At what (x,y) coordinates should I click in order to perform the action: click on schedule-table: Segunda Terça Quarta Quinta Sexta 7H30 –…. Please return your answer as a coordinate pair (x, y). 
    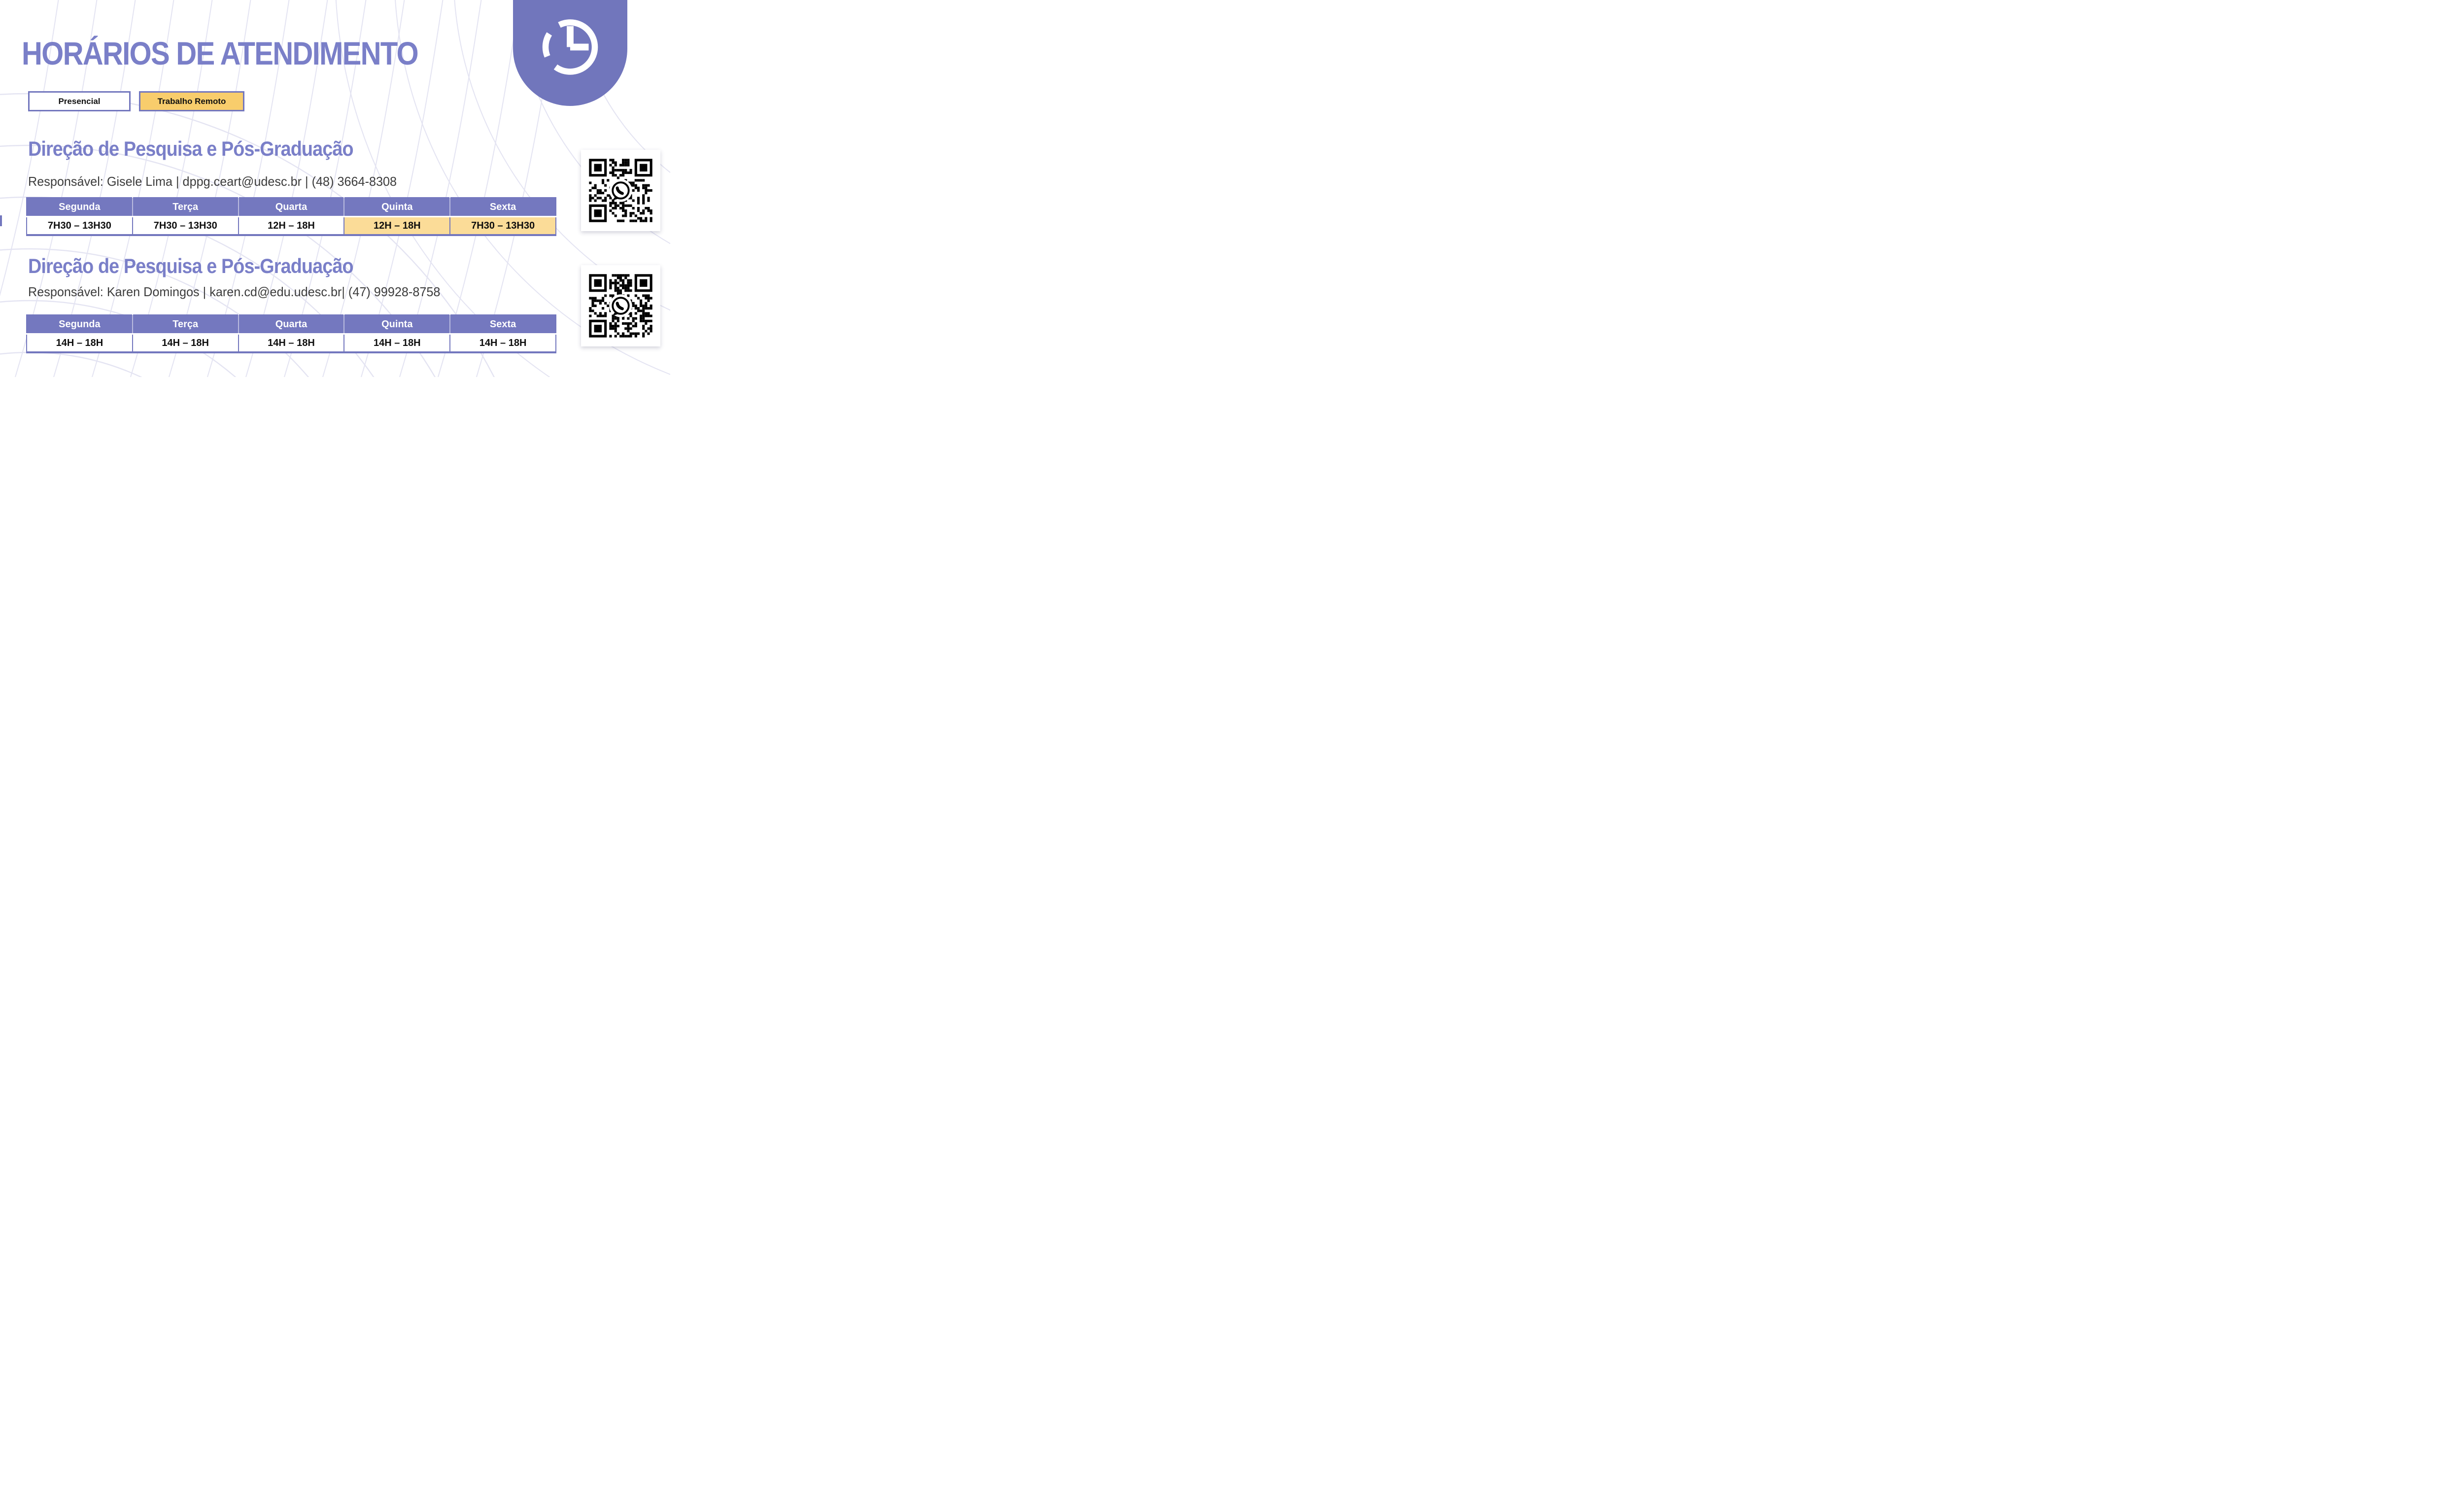
    Looking at the image, I should click on (291, 217).